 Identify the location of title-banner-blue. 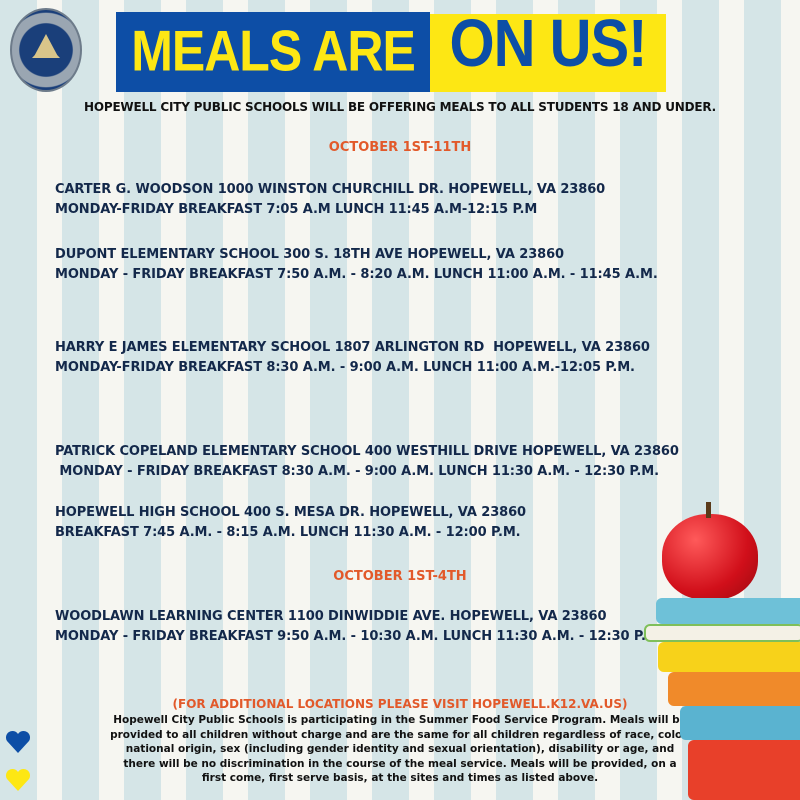
(273, 52).